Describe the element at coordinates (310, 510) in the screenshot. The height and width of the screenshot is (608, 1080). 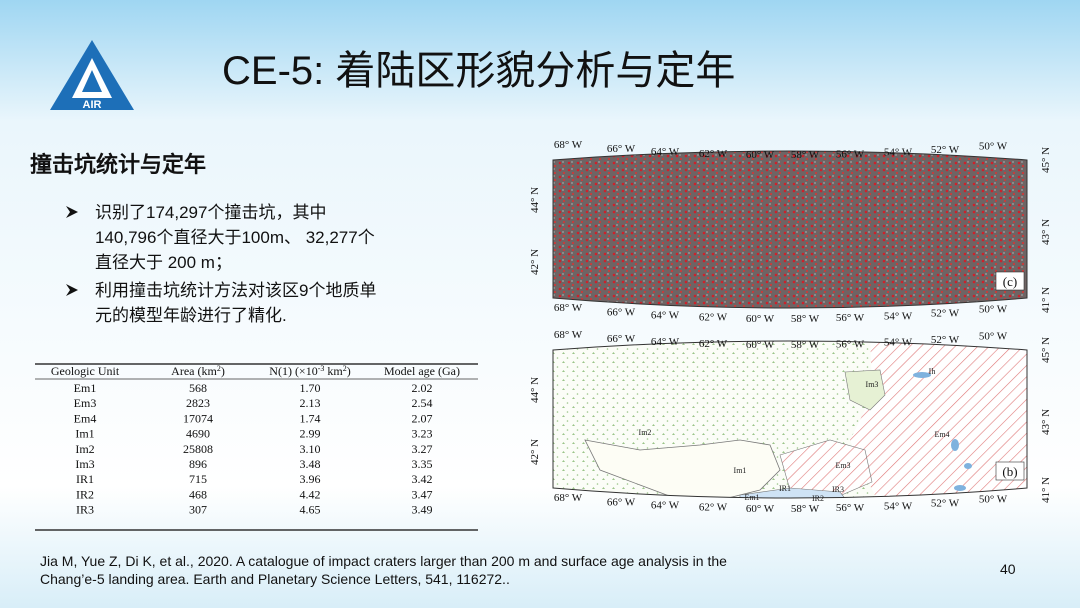
I see `table-cell: 4.65` at that location.